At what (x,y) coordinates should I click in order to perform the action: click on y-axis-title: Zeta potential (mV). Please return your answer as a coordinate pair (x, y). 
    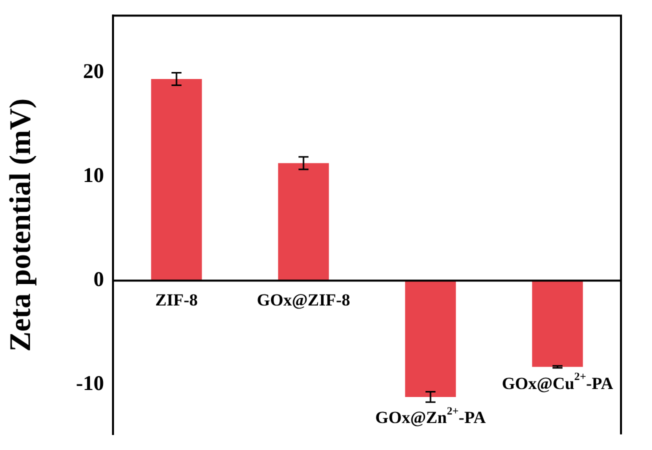
    Looking at the image, I should click on (20, 225).